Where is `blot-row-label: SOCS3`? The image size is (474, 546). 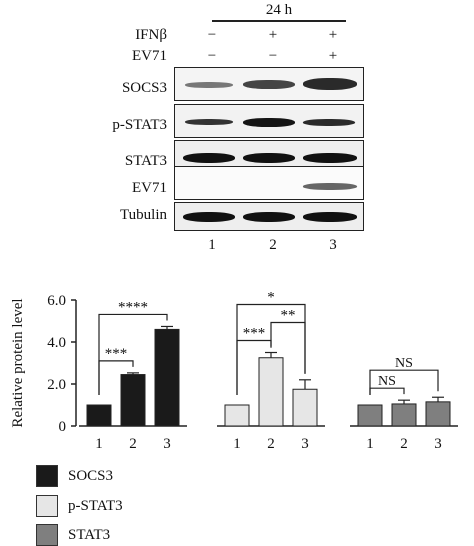
blot-row-label: SOCS3 is located at coordinates (144, 88).